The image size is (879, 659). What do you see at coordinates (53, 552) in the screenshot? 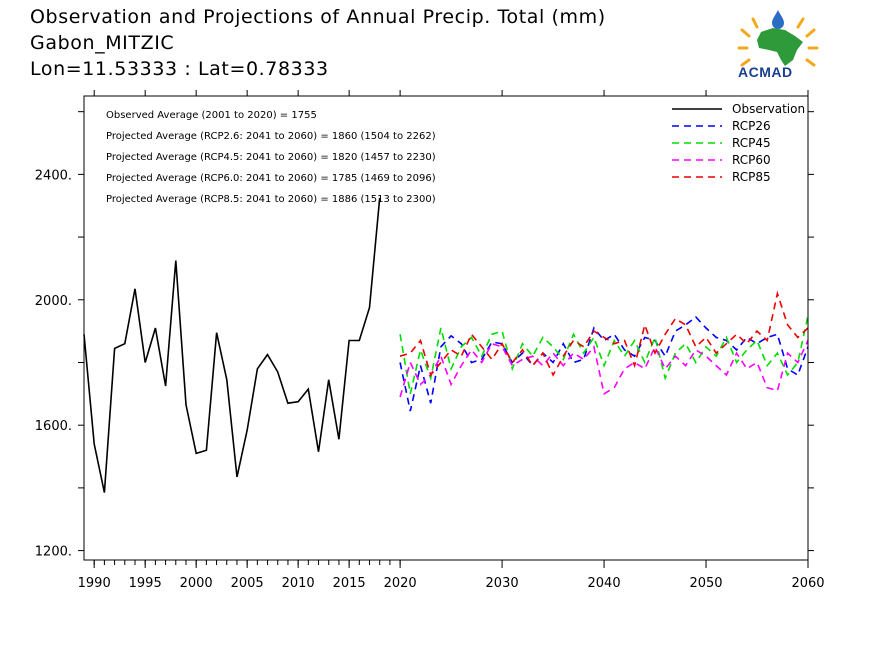
I see `y-tick-label: 1200.` at bounding box center [53, 552].